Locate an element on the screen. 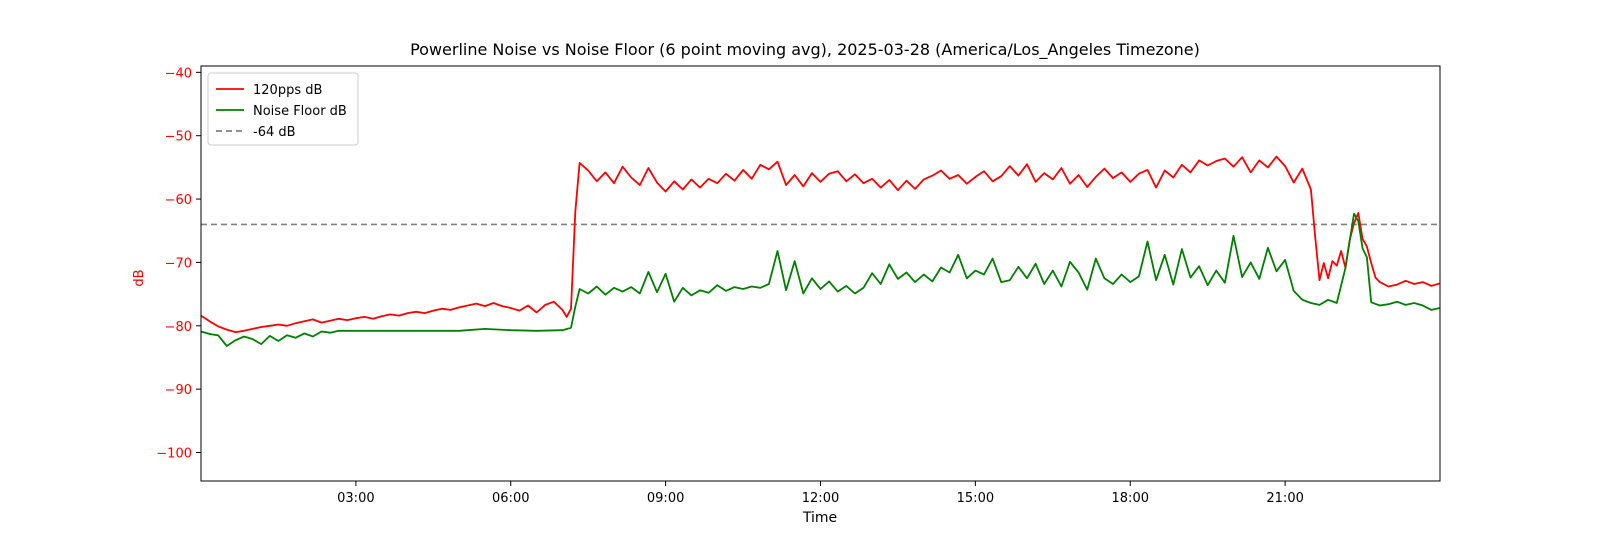 This screenshot has height=544, width=1600. legend-entry-120pps: 120pps dB is located at coordinates (269, 90).